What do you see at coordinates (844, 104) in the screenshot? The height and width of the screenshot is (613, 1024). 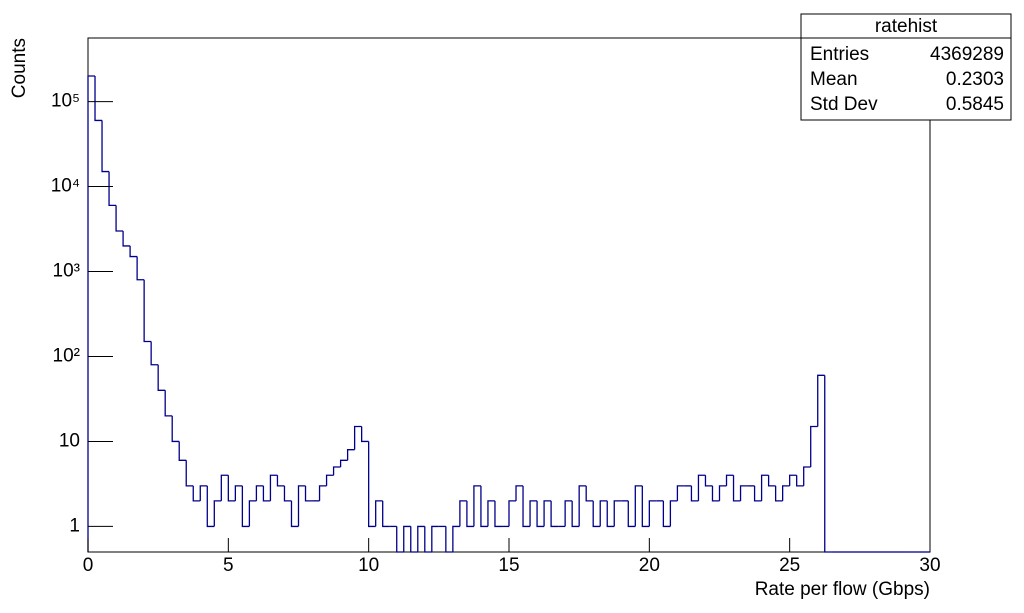 I see `stats-label: Std Dev` at bounding box center [844, 104].